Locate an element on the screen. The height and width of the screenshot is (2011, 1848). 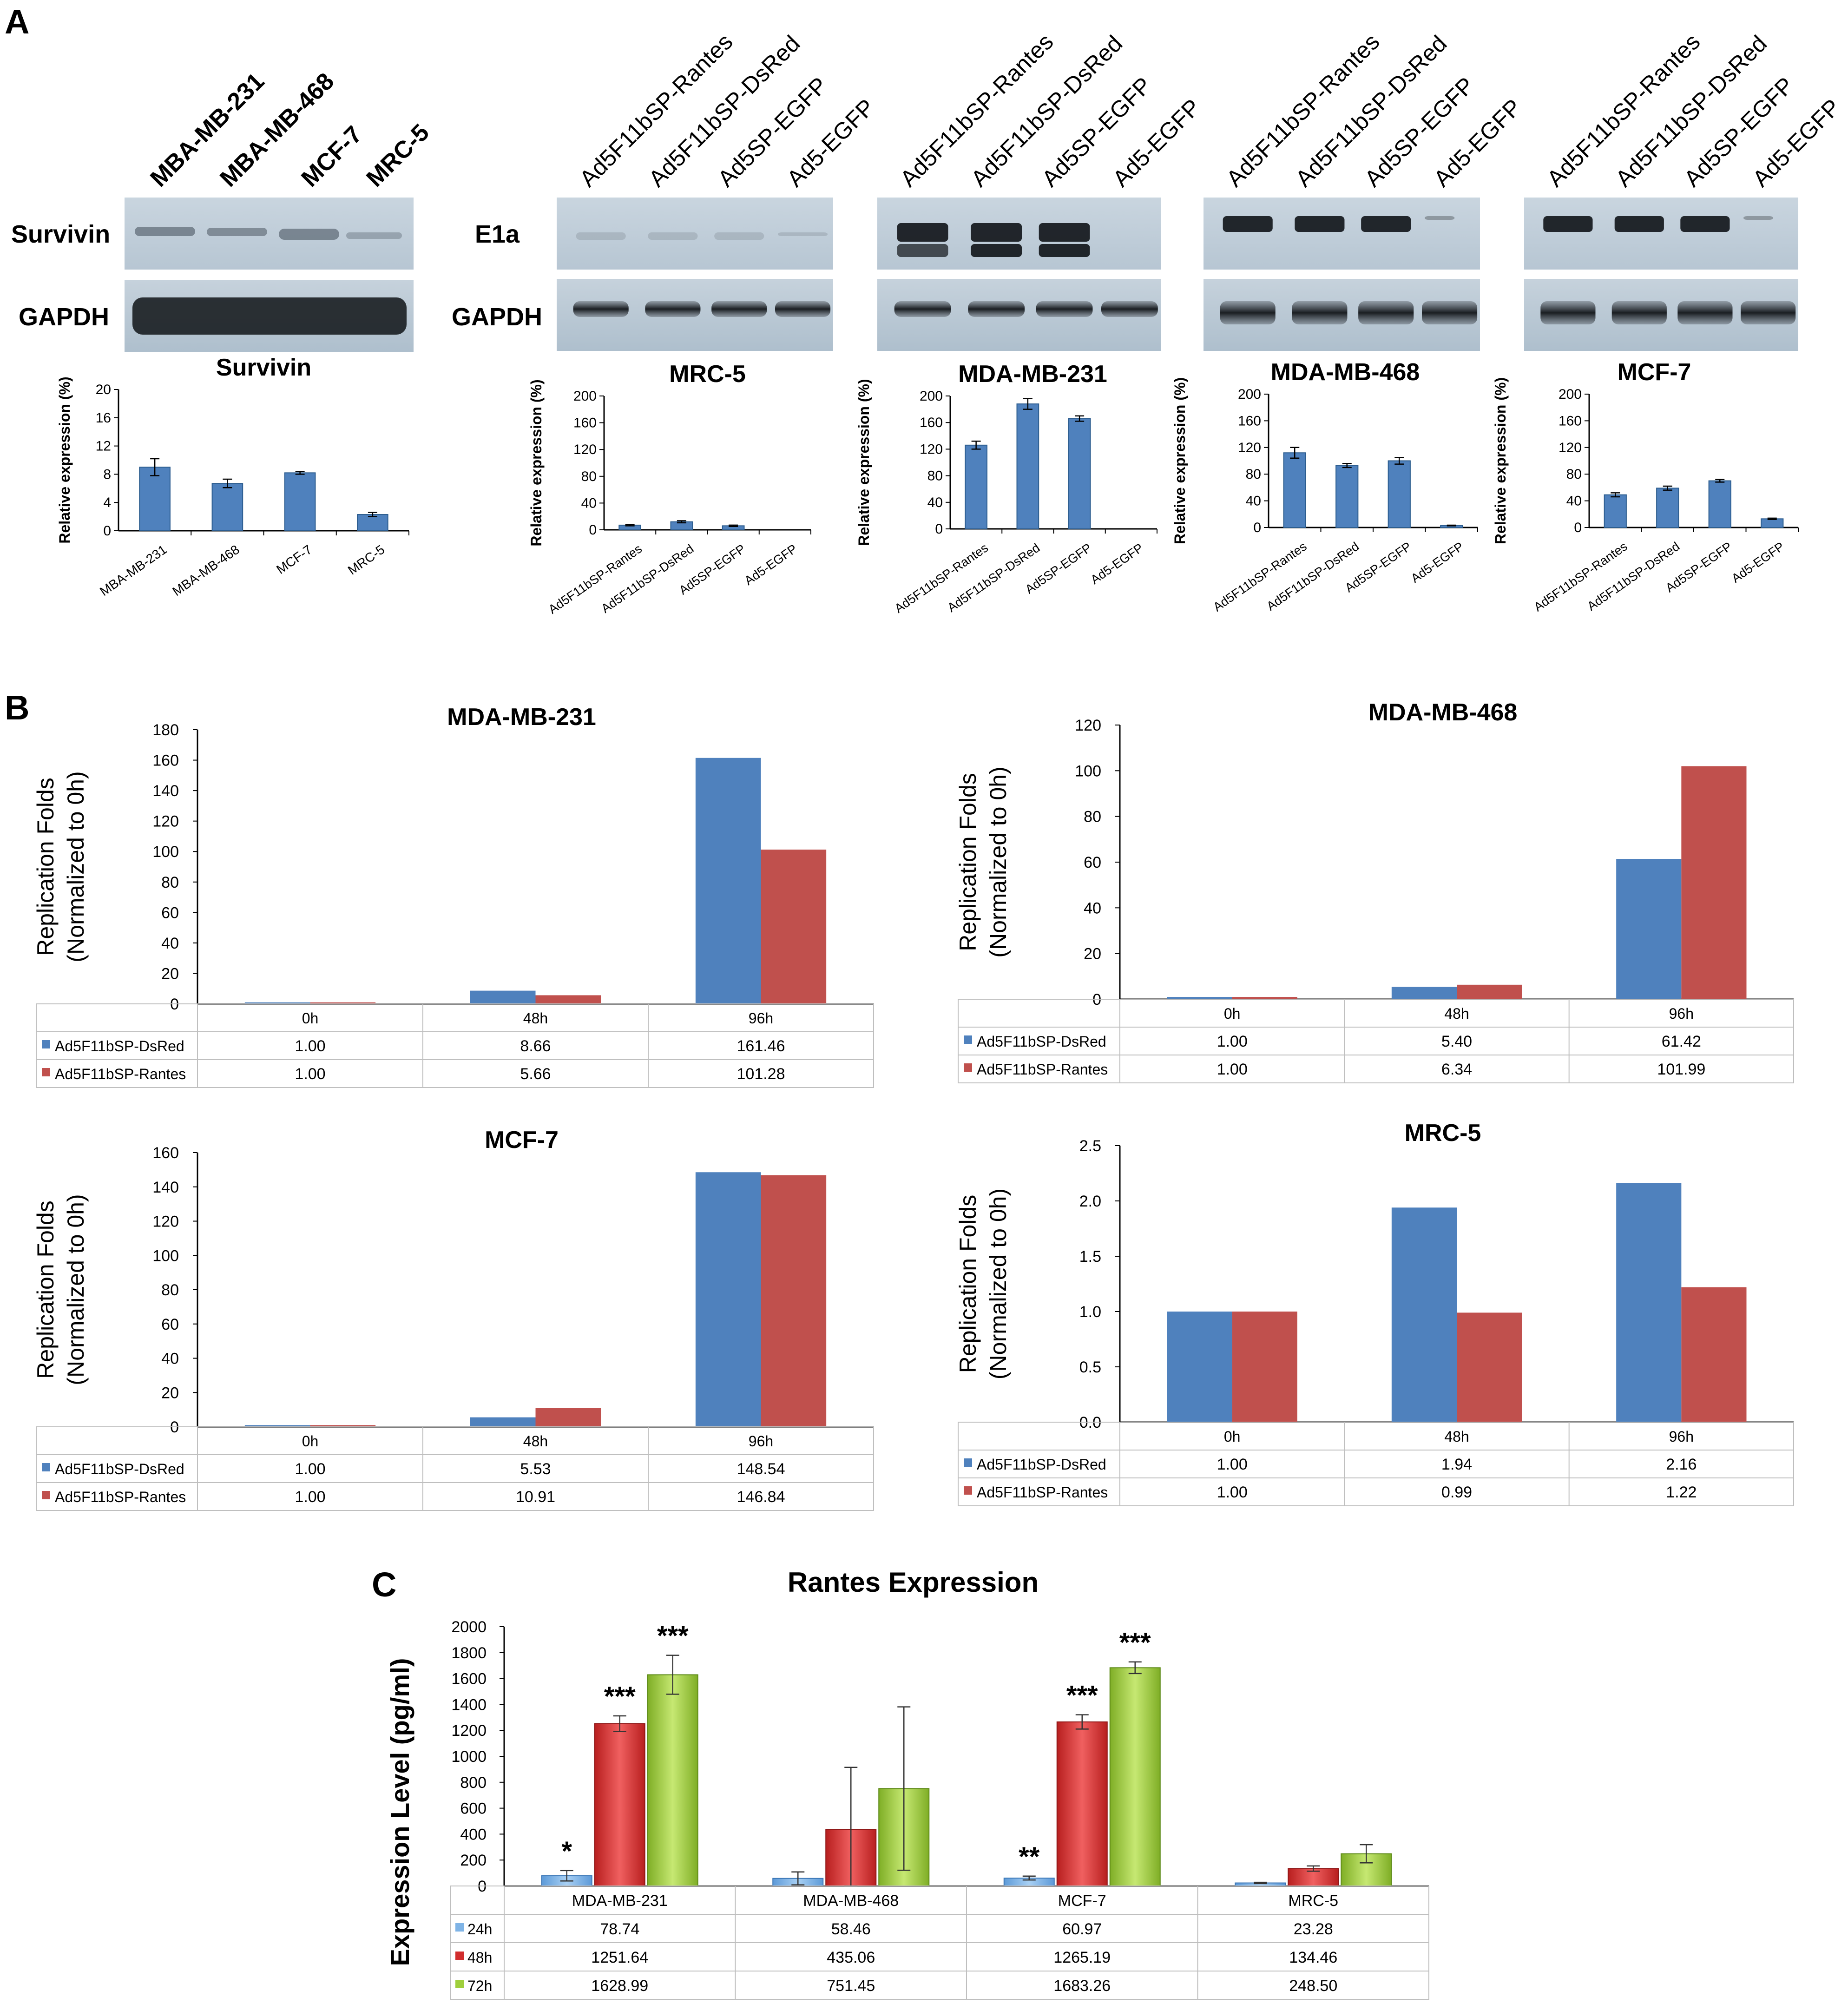
legend-label: 48h is located at coordinates (479, 1957).